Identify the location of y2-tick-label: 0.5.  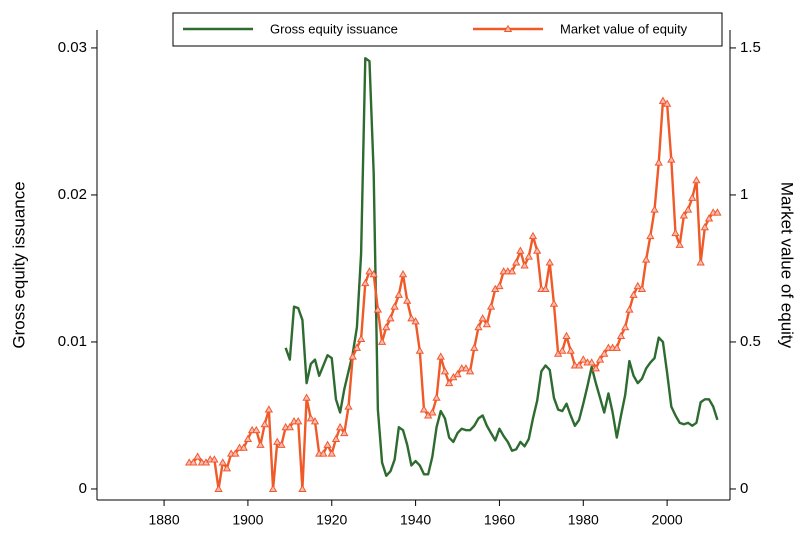
(750, 341).